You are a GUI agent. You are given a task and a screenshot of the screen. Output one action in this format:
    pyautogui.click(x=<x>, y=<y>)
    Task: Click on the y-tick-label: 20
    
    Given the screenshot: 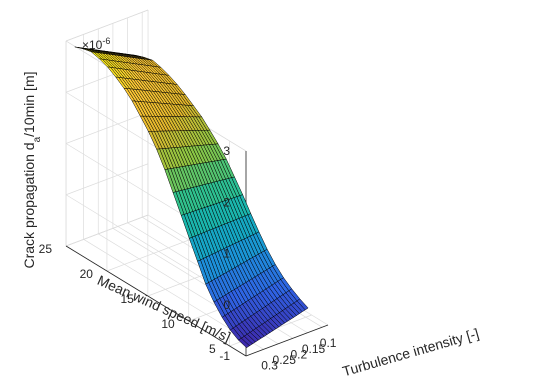 What is the action you would take?
    pyautogui.click(x=87, y=274)
    